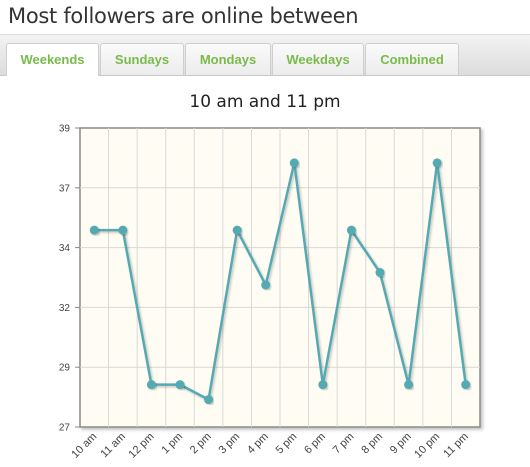 The width and height of the screenshot is (530, 467). Describe the element at coordinates (229, 444) in the screenshot. I see `x-tick-label: 3 pm` at that location.